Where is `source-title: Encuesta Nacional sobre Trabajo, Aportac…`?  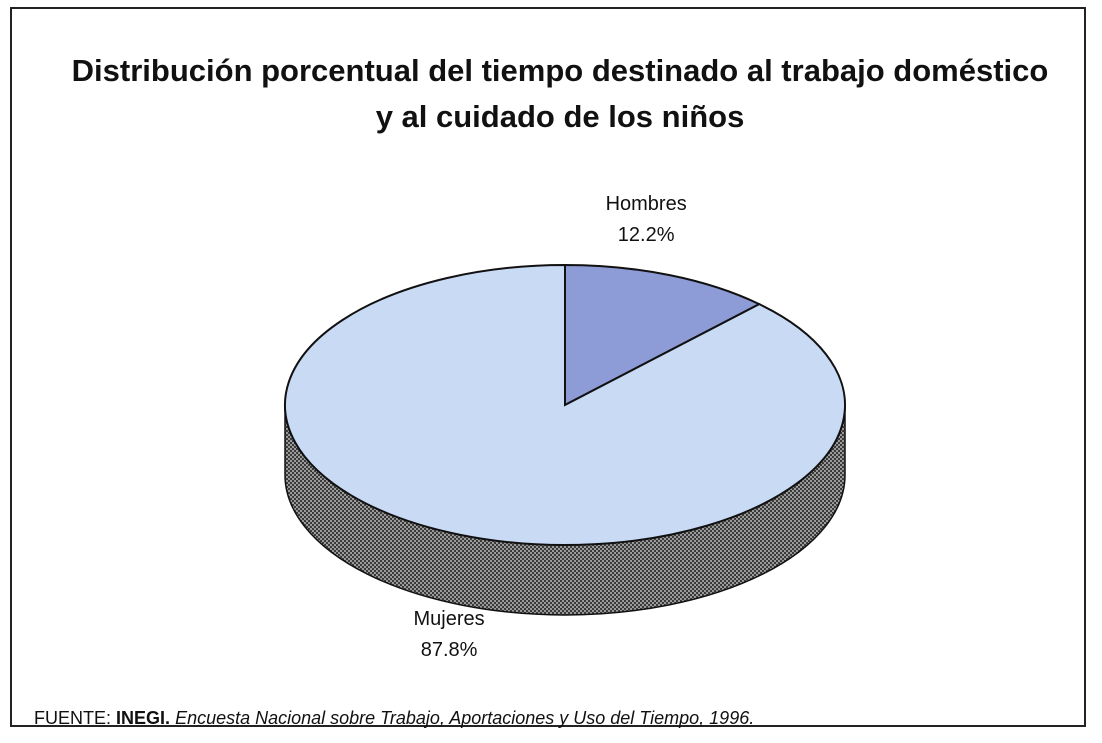
source-title: Encuesta Nacional sobre Trabajo, Aportac… is located at coordinates (465, 718).